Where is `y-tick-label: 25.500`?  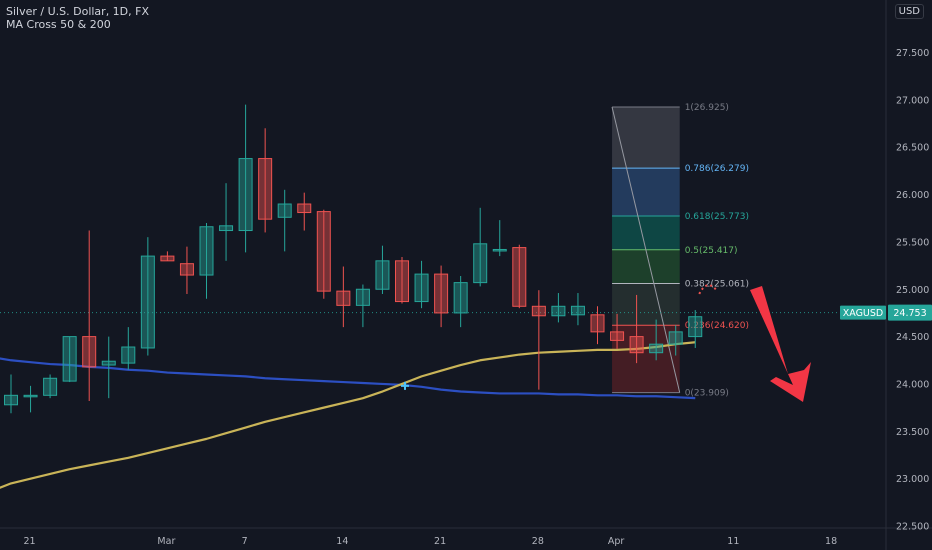
y-tick-label: 25.500 is located at coordinates (912, 242).